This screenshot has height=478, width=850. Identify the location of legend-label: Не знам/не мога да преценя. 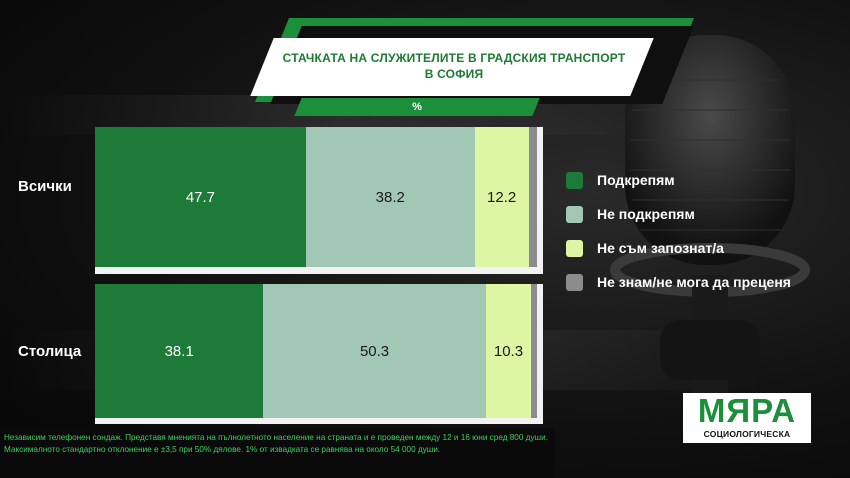
(694, 282).